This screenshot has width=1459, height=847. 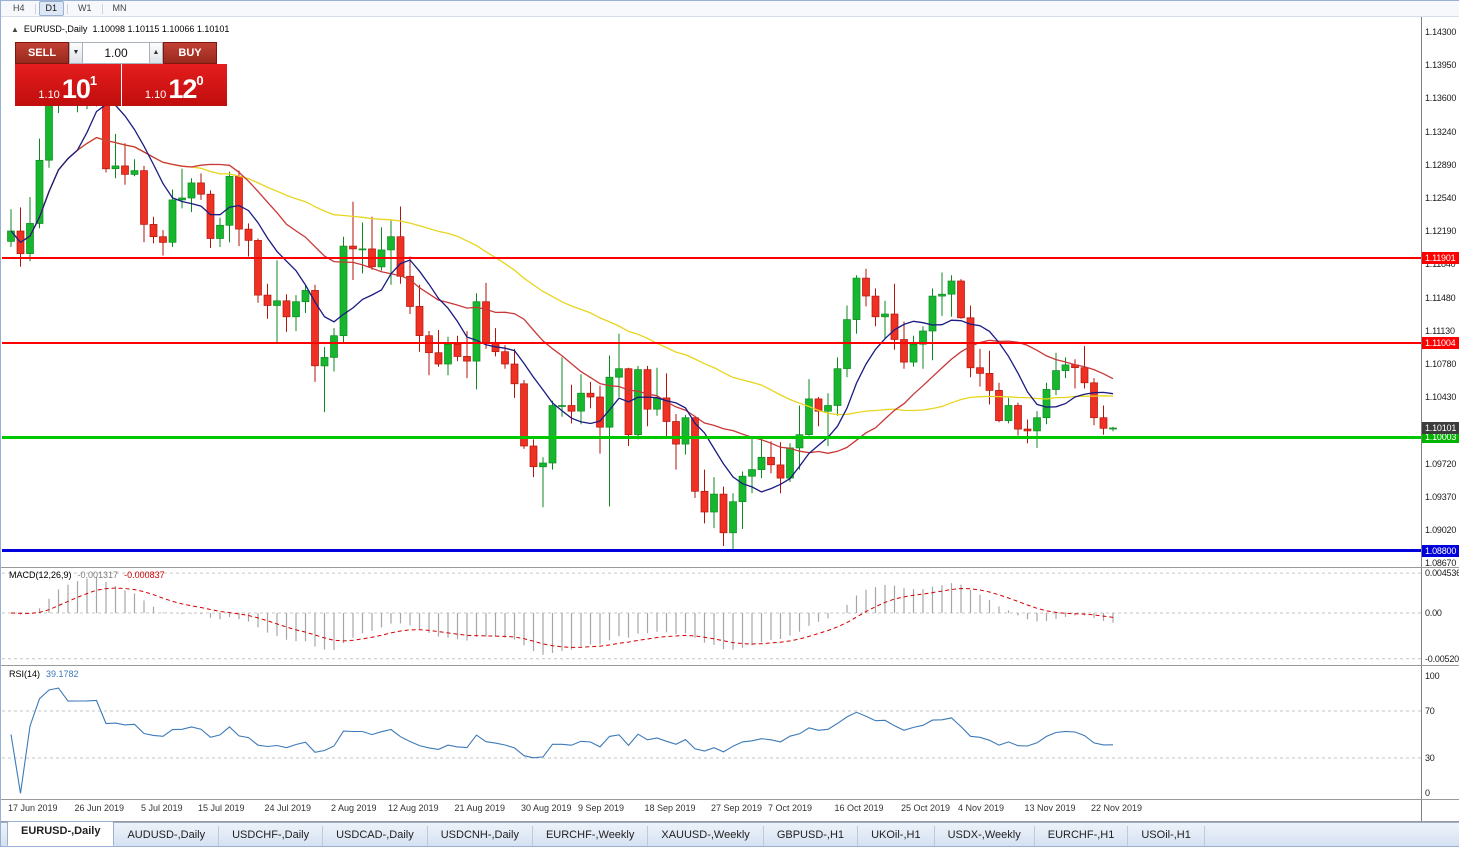 What do you see at coordinates (200, 80) in the screenshot?
I see `buy-price-point: 0` at bounding box center [200, 80].